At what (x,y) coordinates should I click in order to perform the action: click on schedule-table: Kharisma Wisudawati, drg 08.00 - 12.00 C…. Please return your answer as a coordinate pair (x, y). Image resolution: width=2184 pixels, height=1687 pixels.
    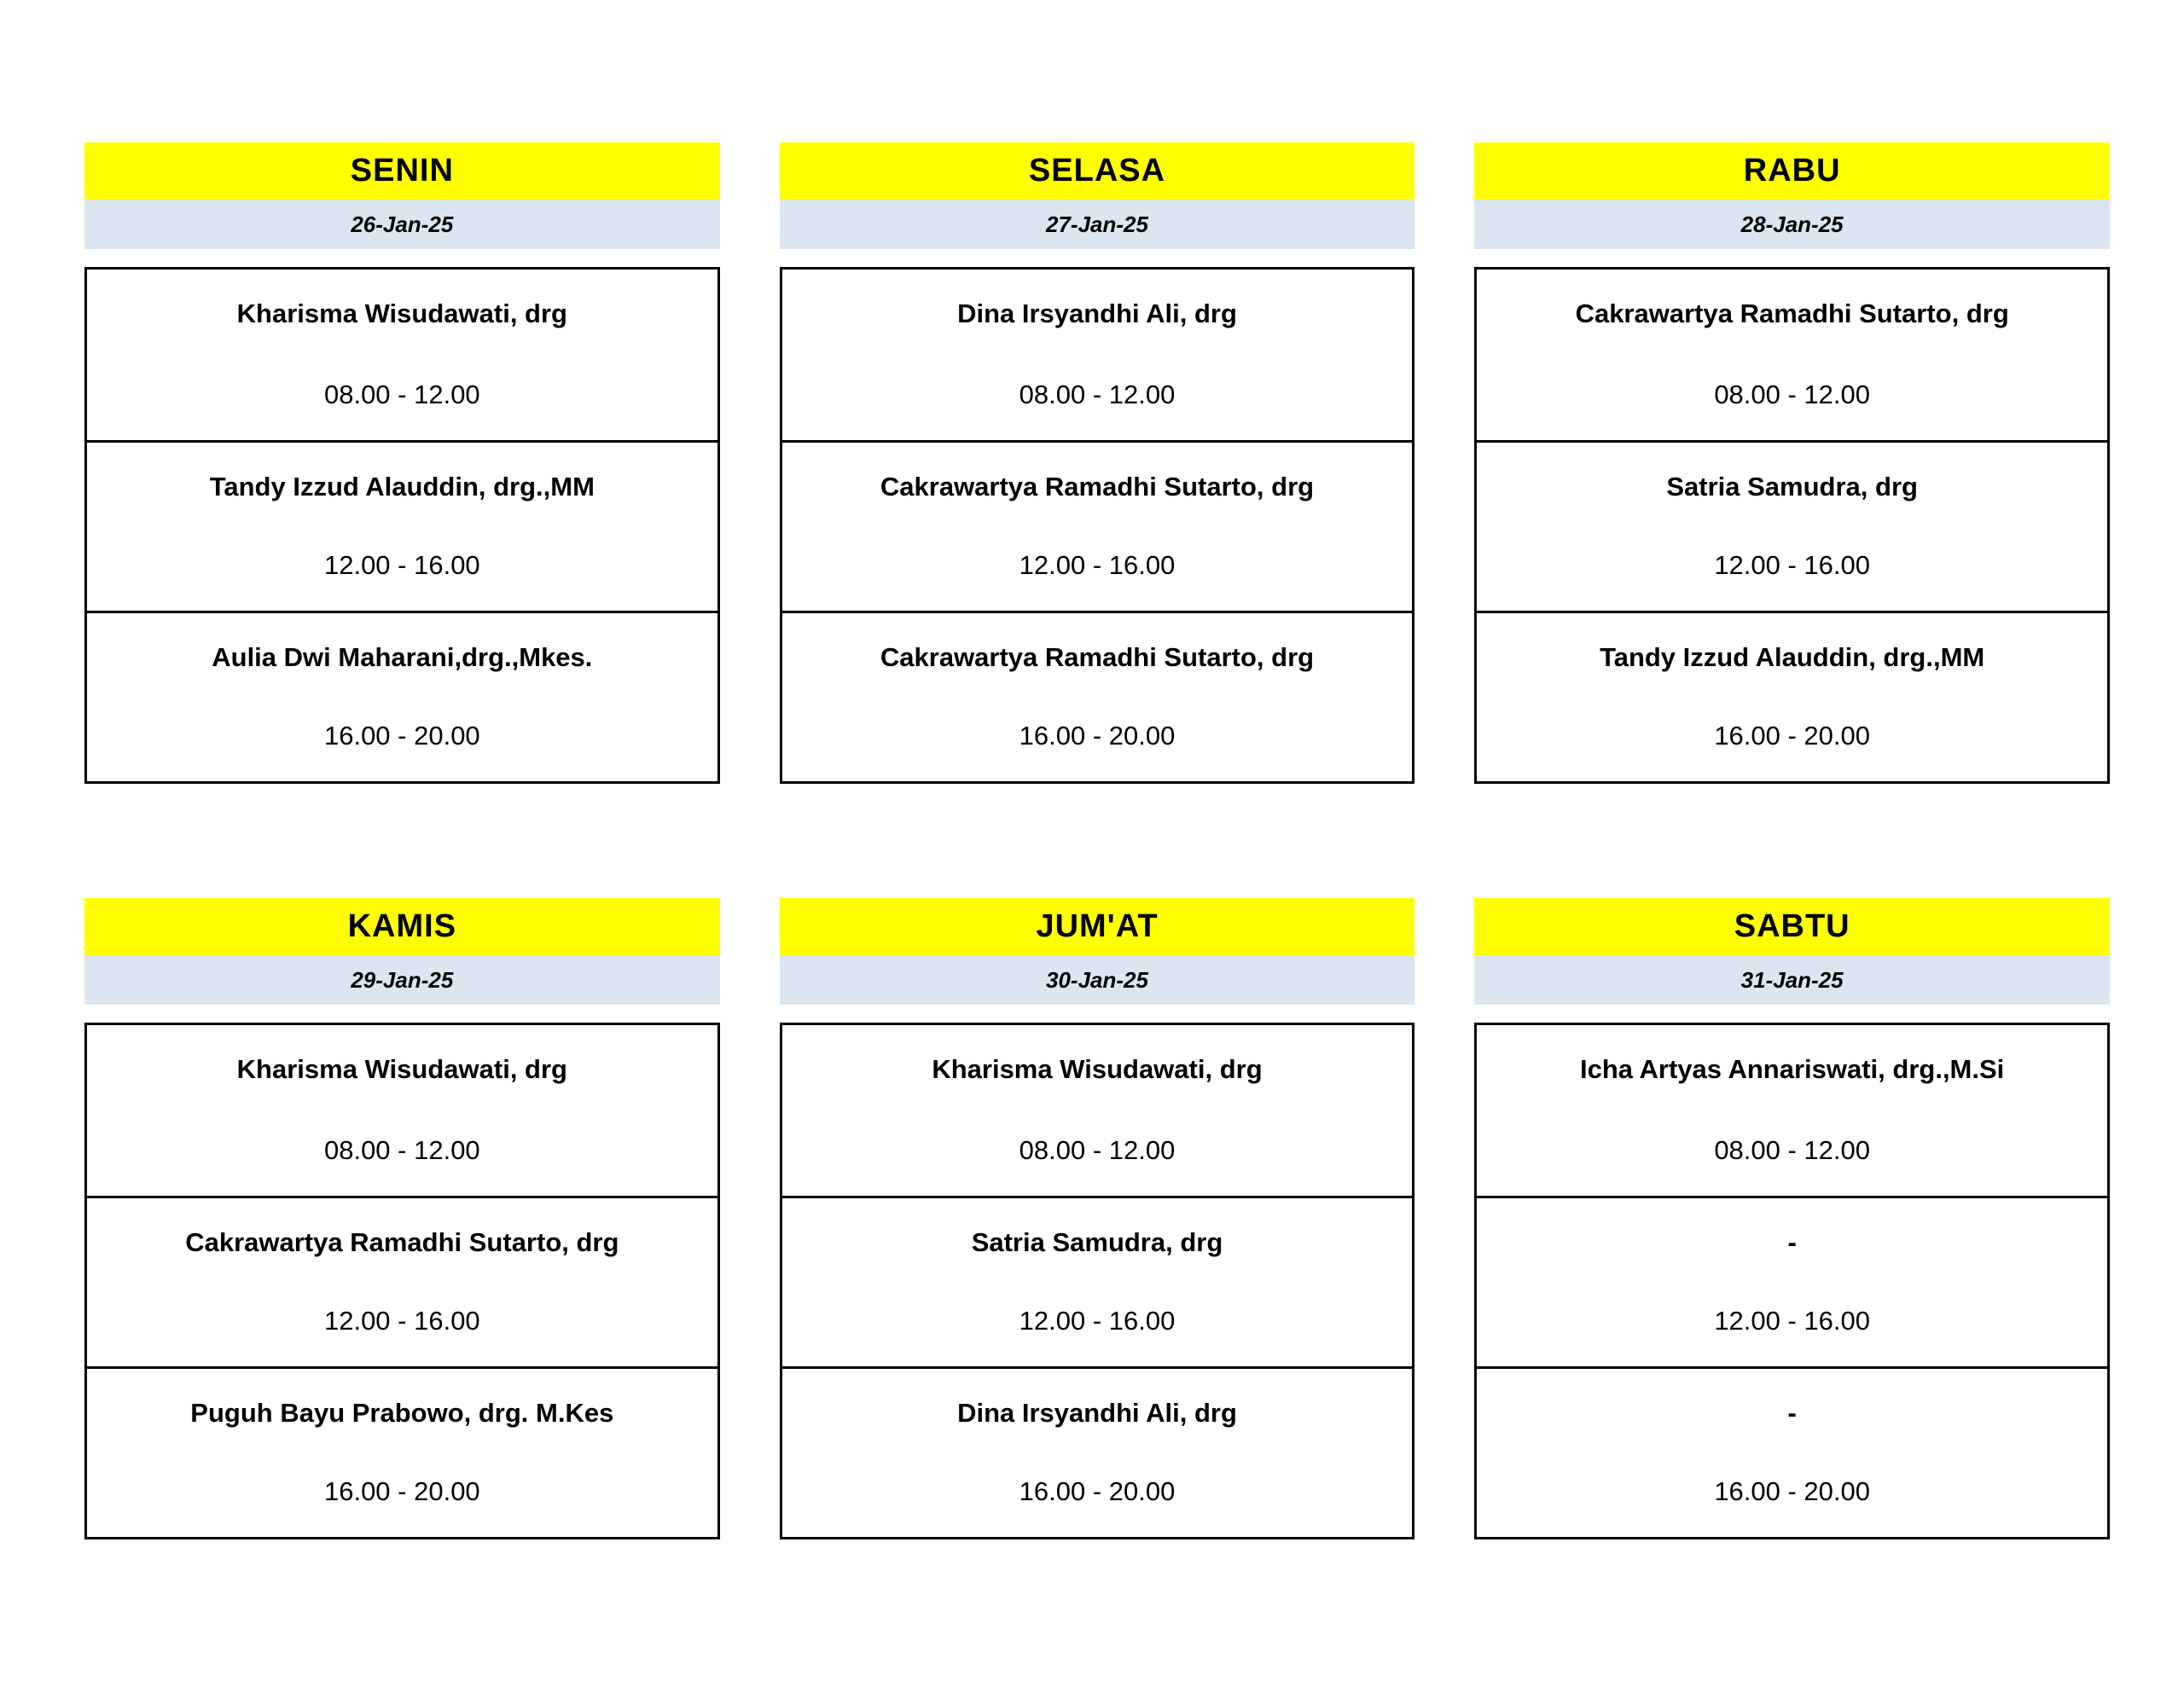
    Looking at the image, I should click on (402, 1281).